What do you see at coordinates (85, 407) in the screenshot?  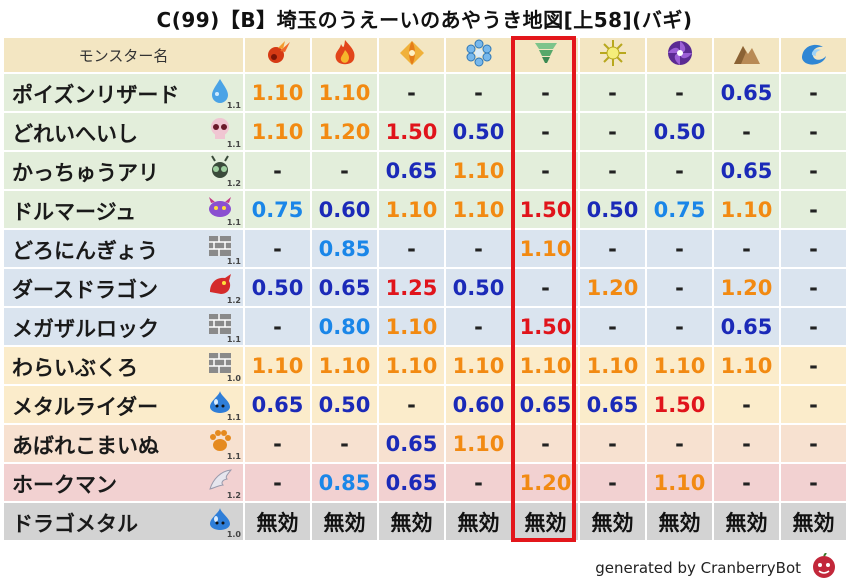 I see `monster-name: メタルライダー` at bounding box center [85, 407].